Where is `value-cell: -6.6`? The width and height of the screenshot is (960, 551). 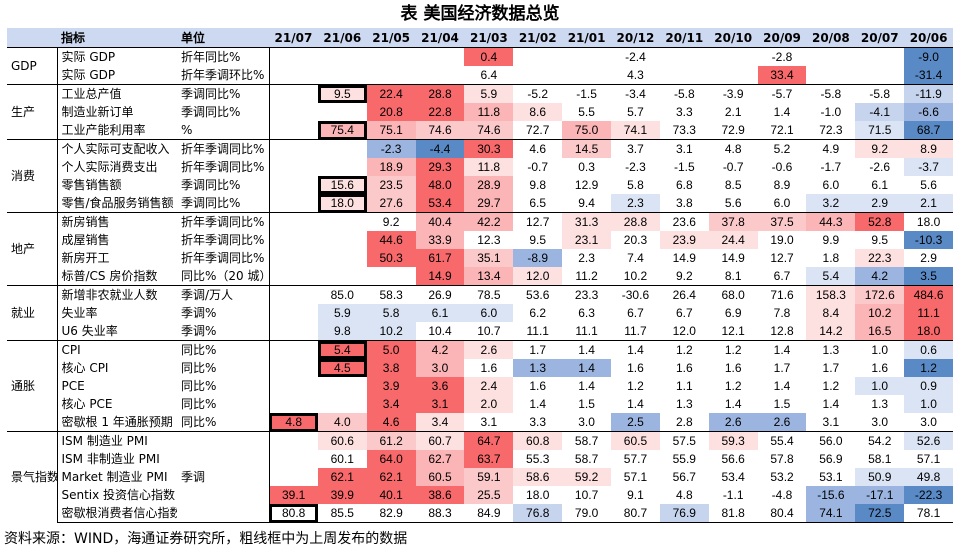
value-cell: -6.6 is located at coordinates (929, 112).